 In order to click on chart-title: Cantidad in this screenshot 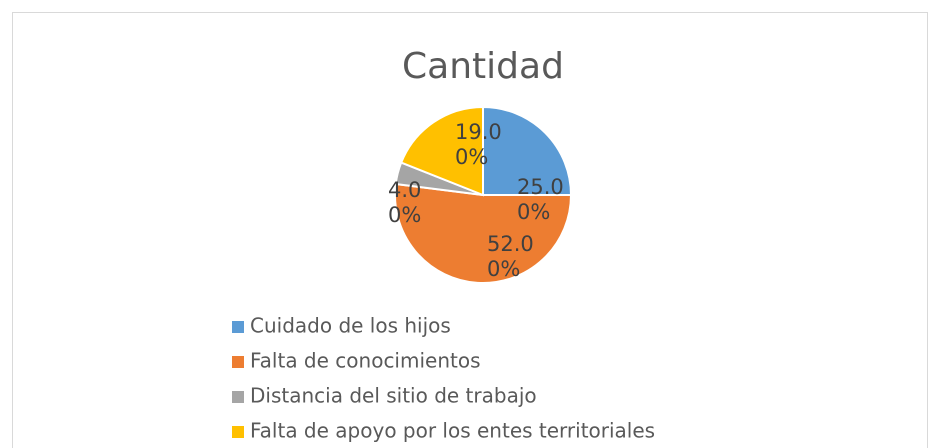, I will do `click(483, 66)`.